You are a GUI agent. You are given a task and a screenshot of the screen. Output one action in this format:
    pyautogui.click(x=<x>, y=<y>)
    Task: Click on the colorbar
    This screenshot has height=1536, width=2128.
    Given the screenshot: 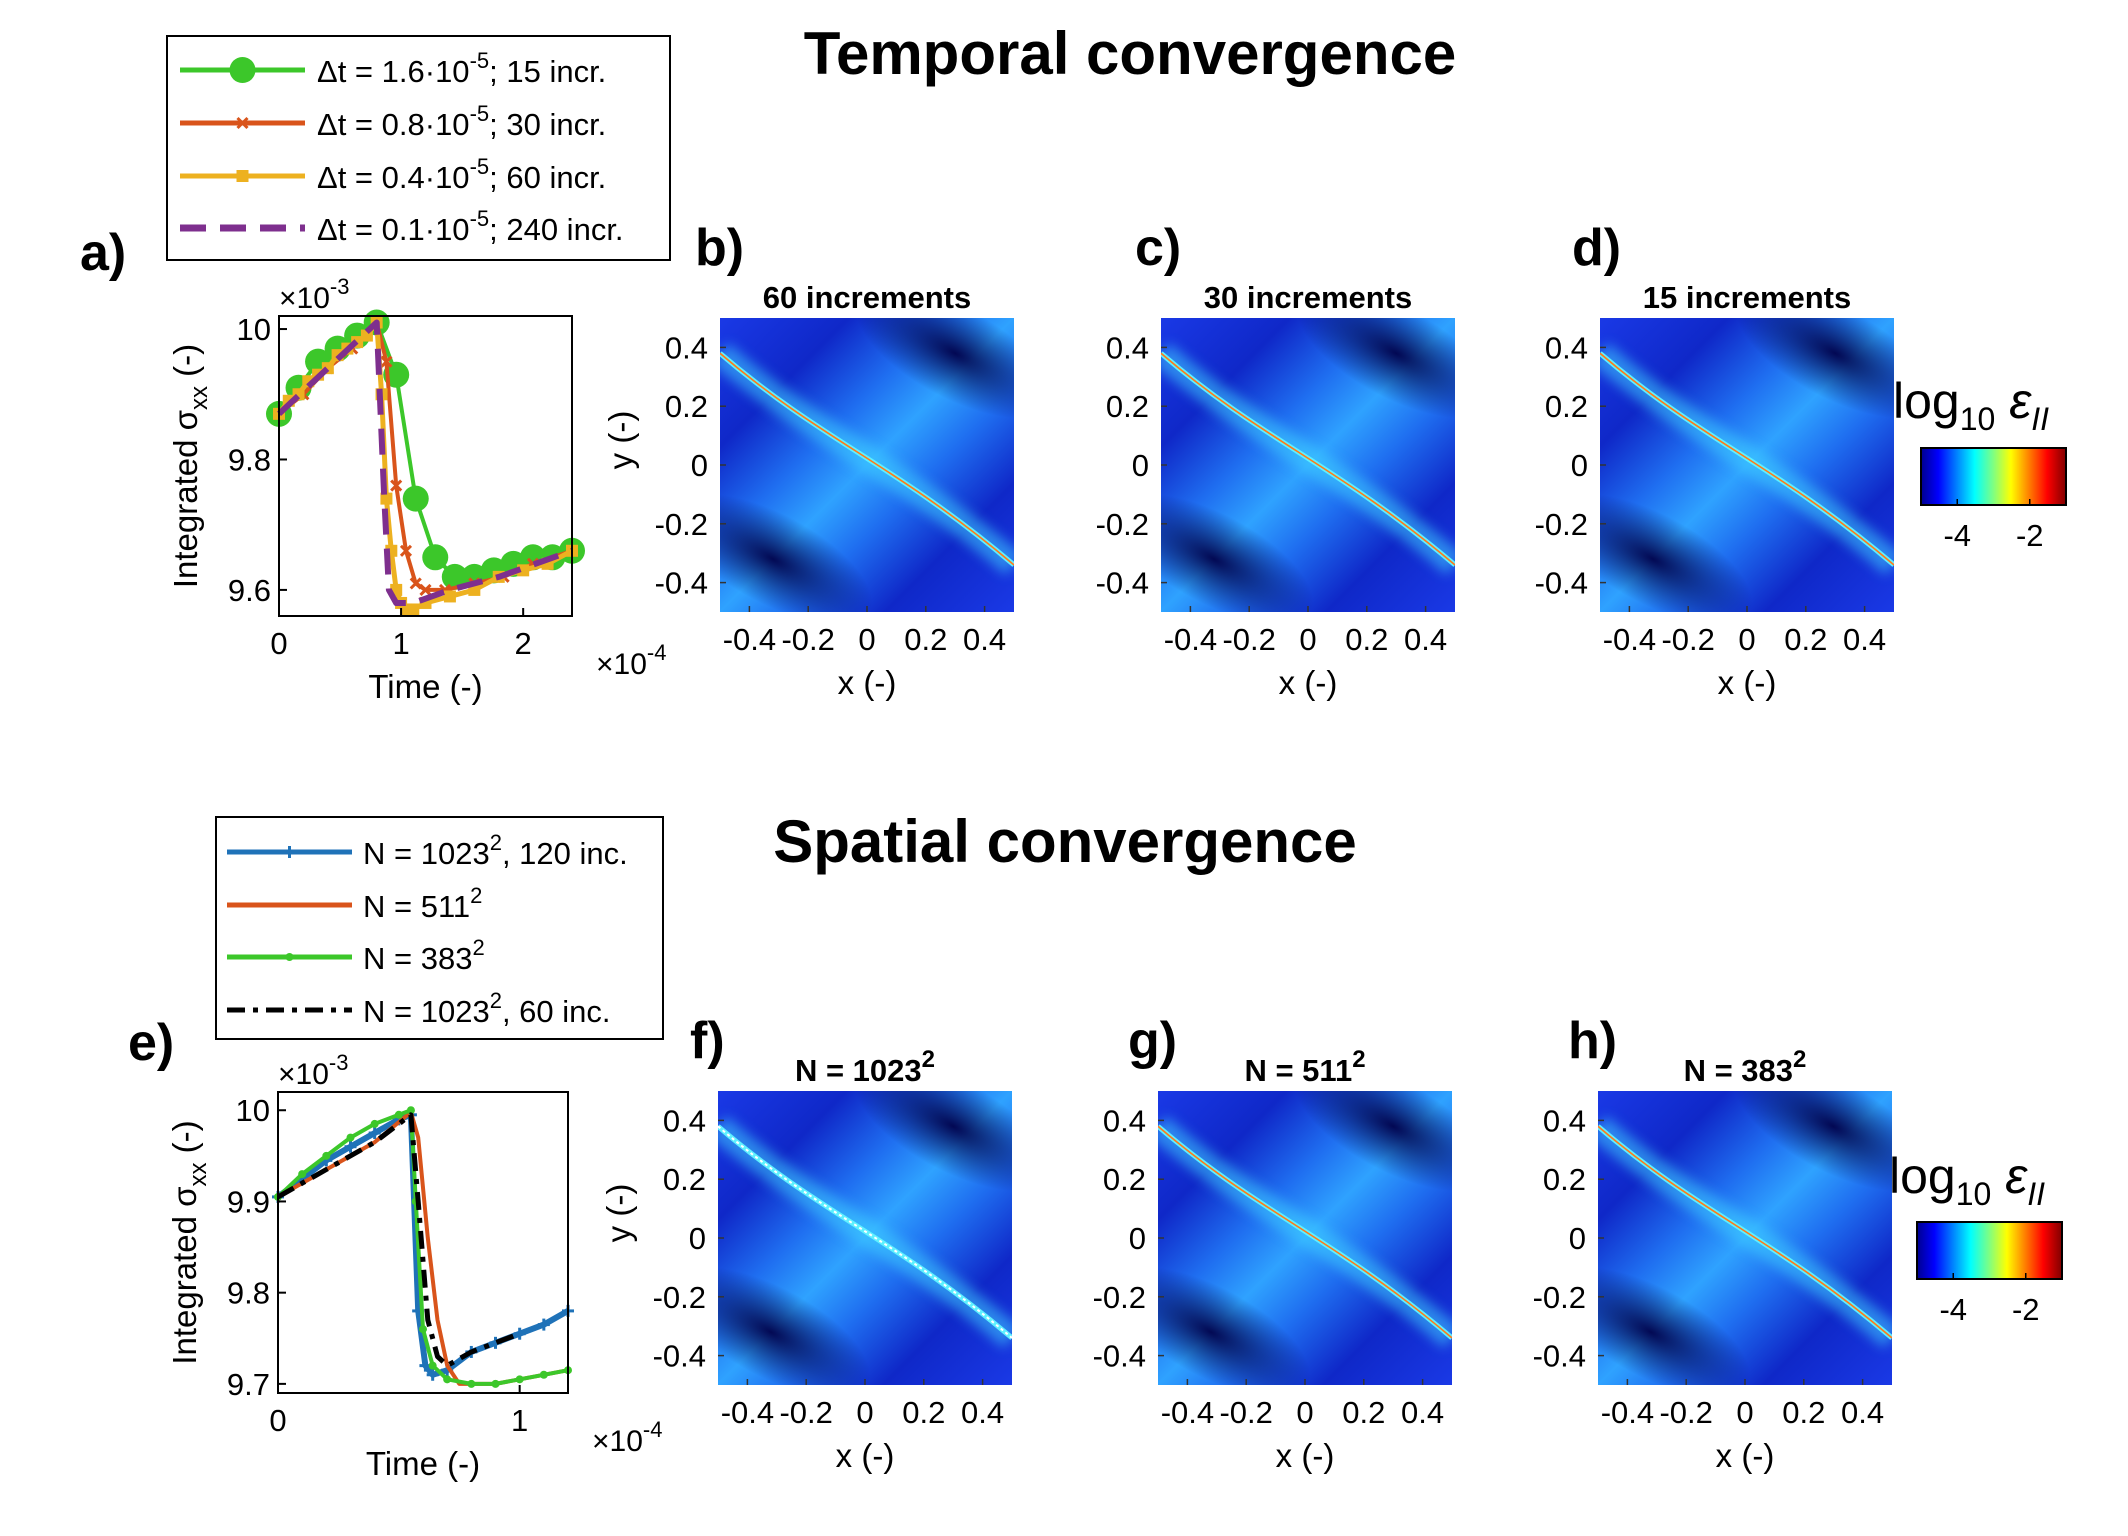 What is the action you would take?
    pyautogui.click(x=1993, y=476)
    